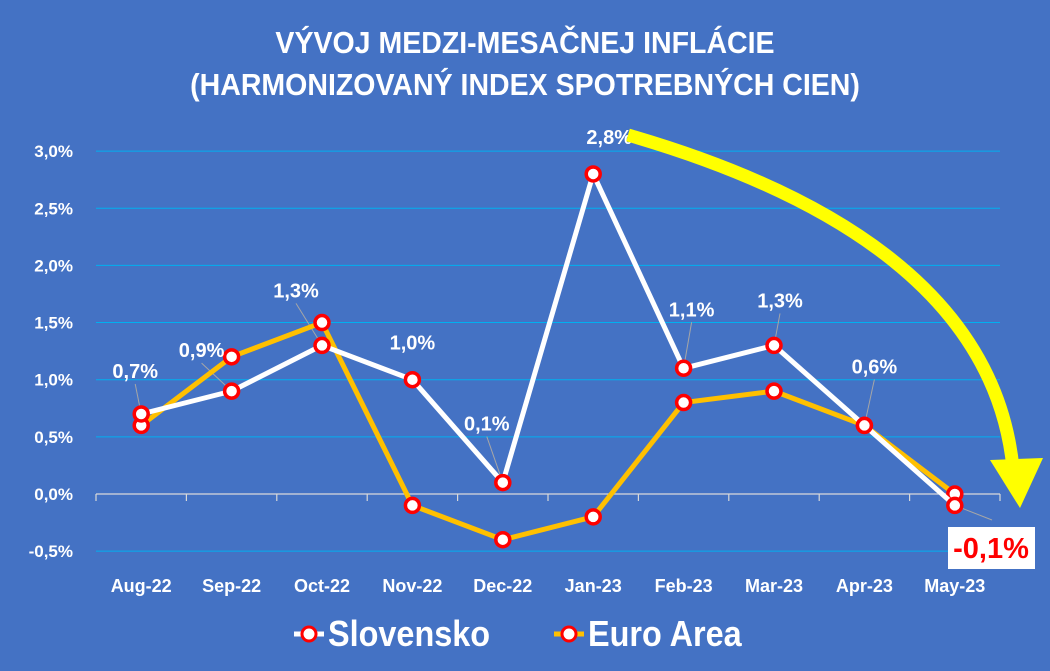  Describe the element at coordinates (412, 586) in the screenshot. I see `x-tick-label: Nov-22` at that location.